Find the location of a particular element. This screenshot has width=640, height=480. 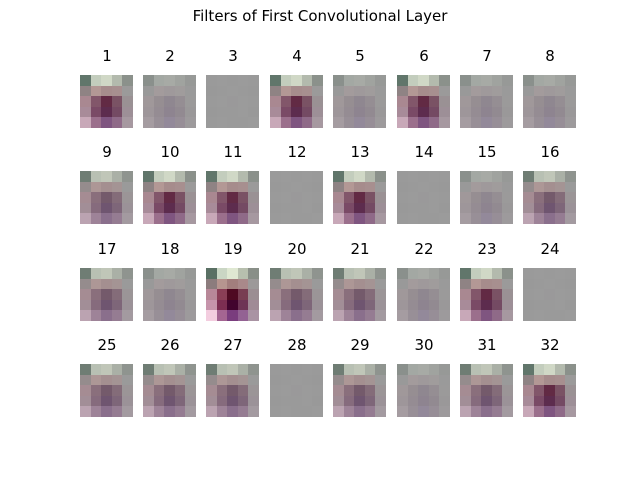

filter-label: 15 is located at coordinates (487, 152).